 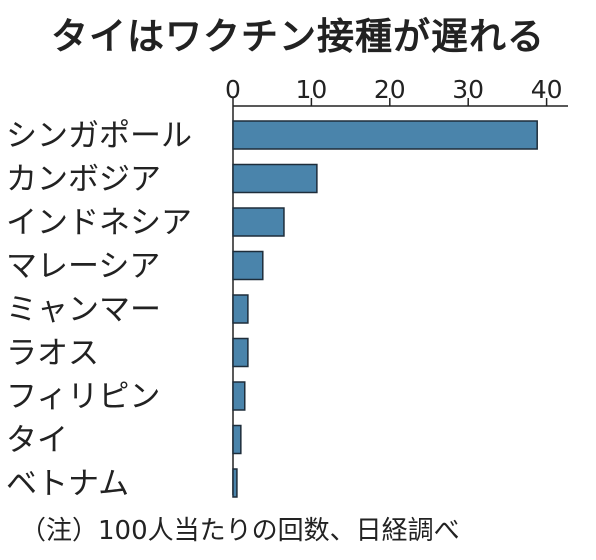 What do you see at coordinates (83, 397) in the screenshot?
I see `category-label: フィリピン` at bounding box center [83, 397].